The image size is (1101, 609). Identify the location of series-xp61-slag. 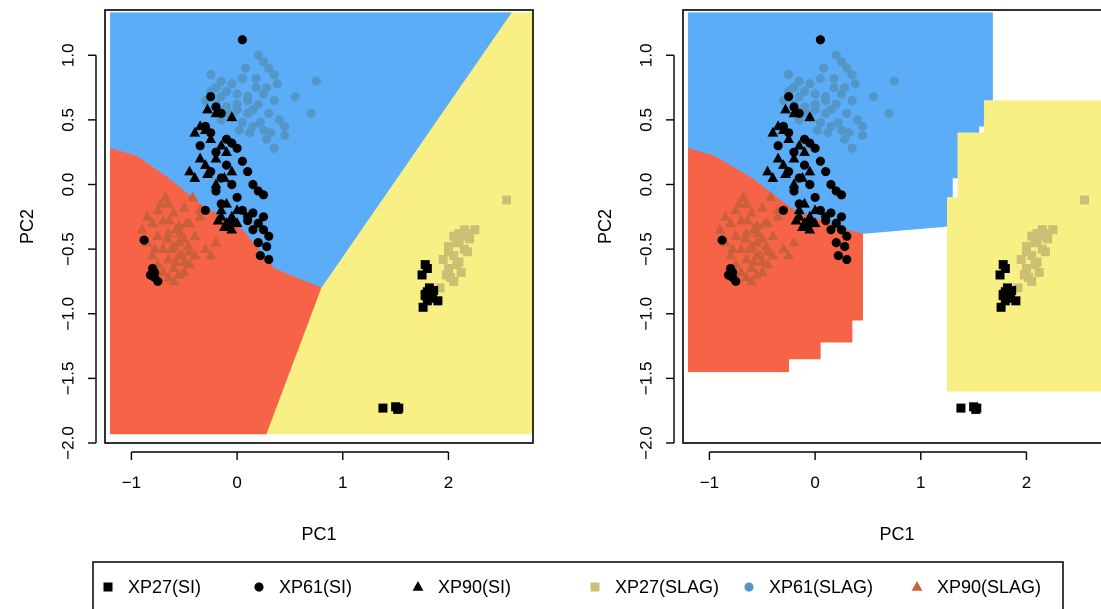
(260, 101).